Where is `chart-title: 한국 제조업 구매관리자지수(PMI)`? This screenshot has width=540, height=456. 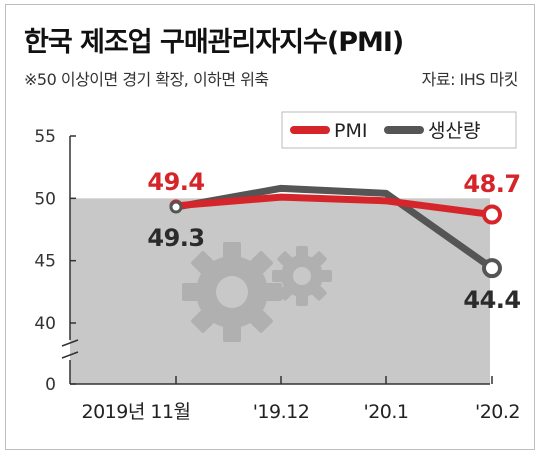 chart-title: 한국 제조업 구매관리자지수(PMI) is located at coordinates (214, 42).